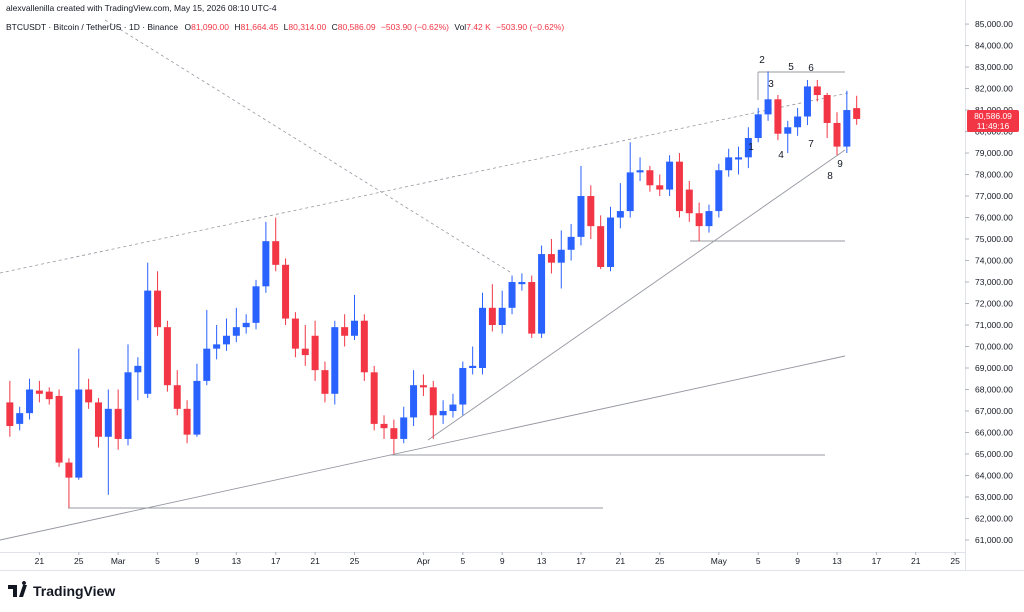 This screenshot has width=1024, height=612. What do you see at coordinates (994, 196) in the screenshot?
I see `y-tick-label: 77,000.00` at bounding box center [994, 196].